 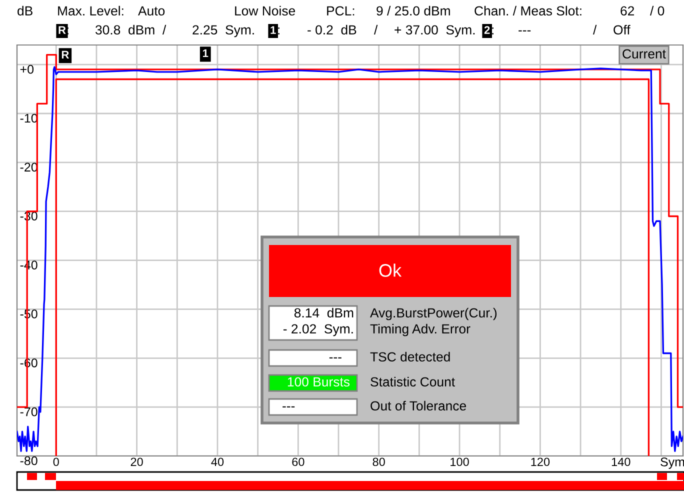 What do you see at coordinates (528, 11) in the screenshot?
I see `text: Chan. / Meas Slot:` at bounding box center [528, 11].